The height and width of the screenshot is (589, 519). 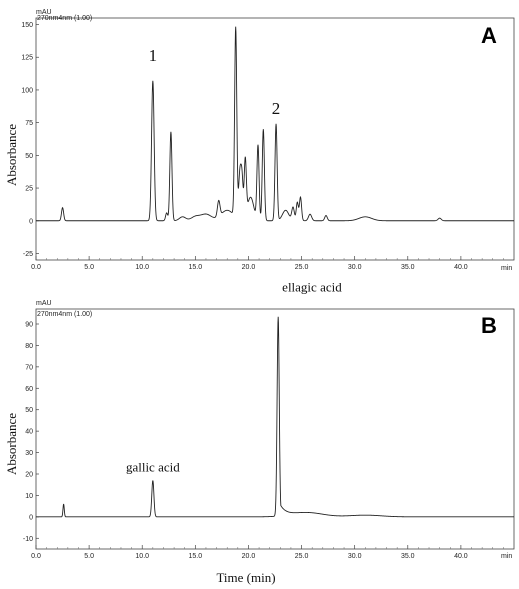 I want to click on panel-b-channel-label: 270nm4nm (1.00), so click(x=64, y=314).